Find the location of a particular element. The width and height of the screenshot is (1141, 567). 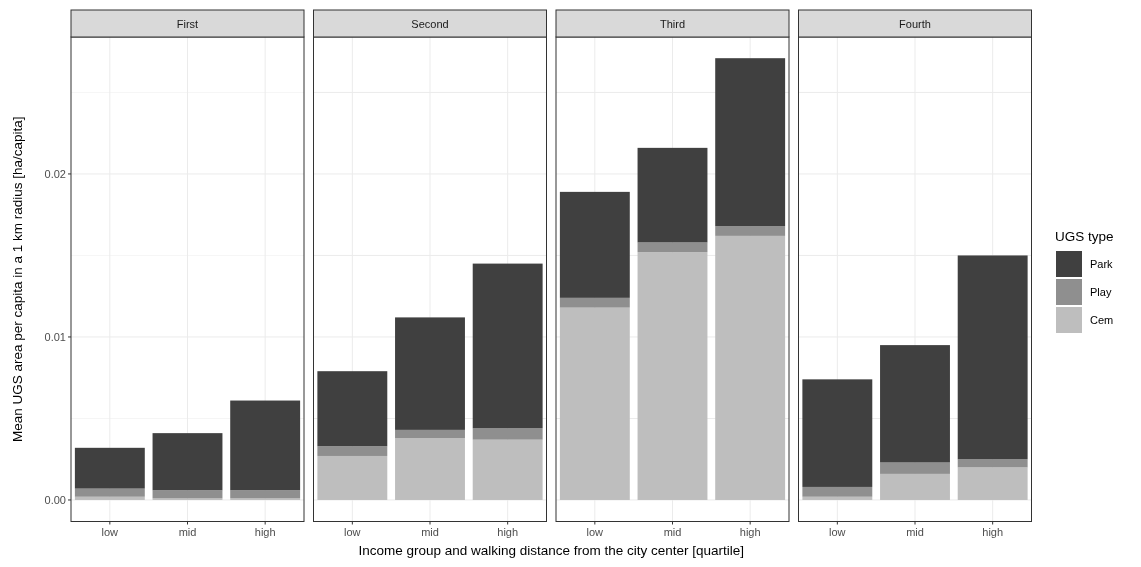

legend-label: Play is located at coordinates (1101, 292).